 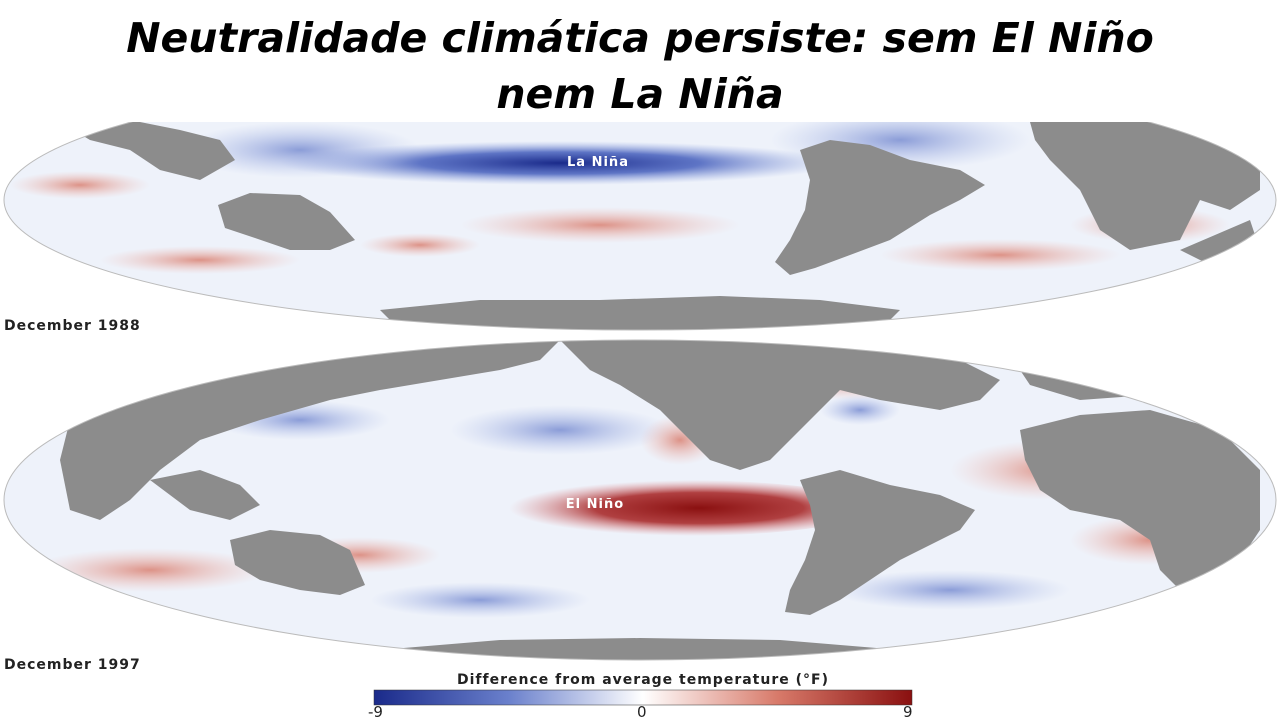 I want to click on warm-anomaly-1997, so click(x=680, y=508).